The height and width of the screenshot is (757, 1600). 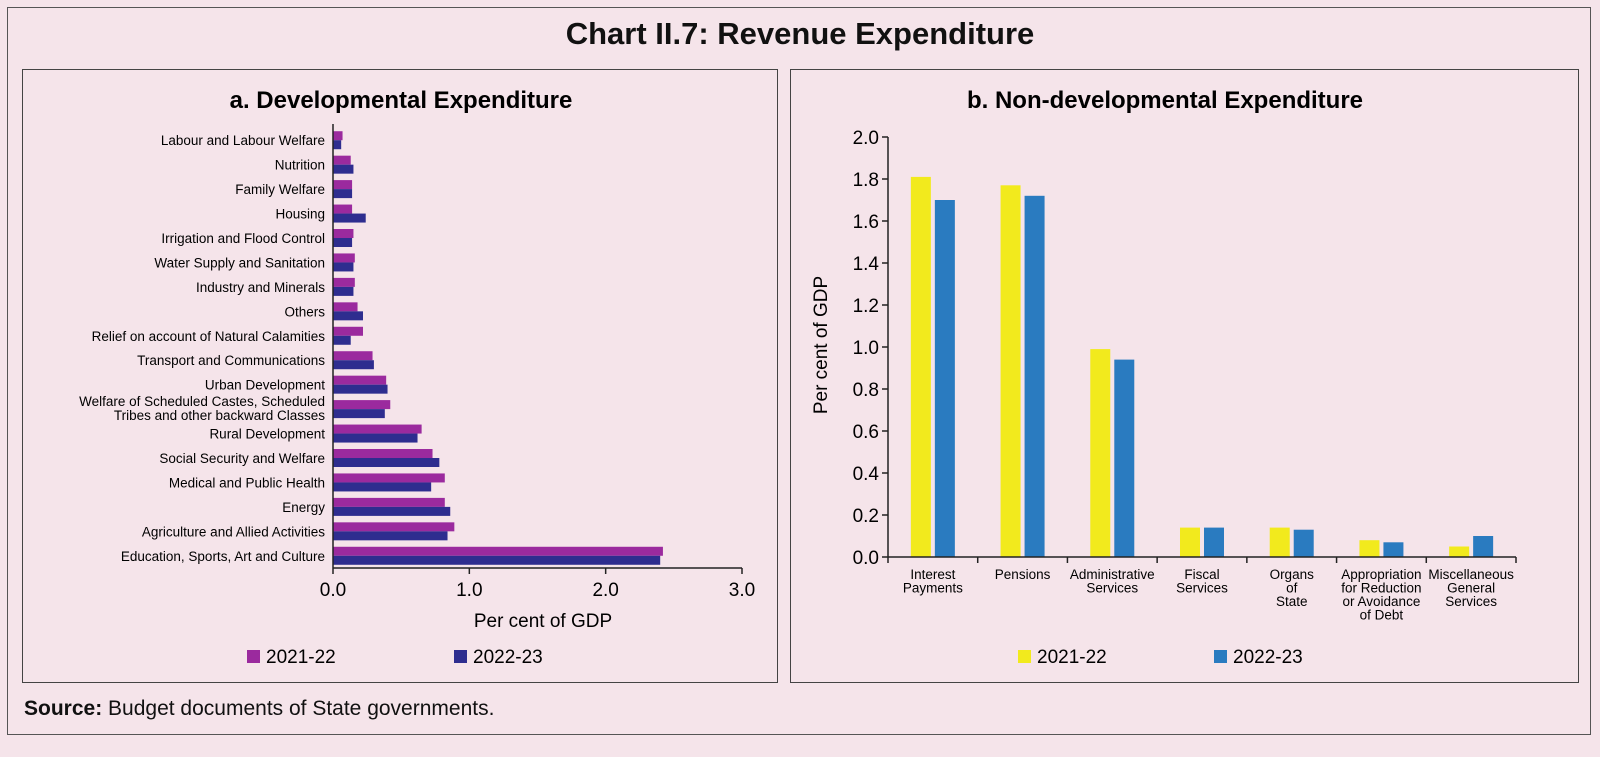 I want to click on y-tick-label: 1.6, so click(x=866, y=222).